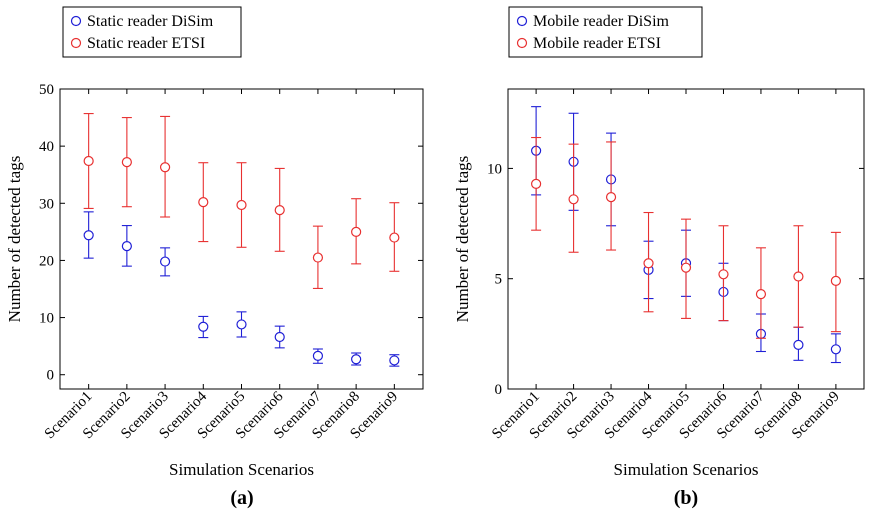 This screenshot has height=514, width=870. I want to click on y-tick-label: 40, so click(46, 147).